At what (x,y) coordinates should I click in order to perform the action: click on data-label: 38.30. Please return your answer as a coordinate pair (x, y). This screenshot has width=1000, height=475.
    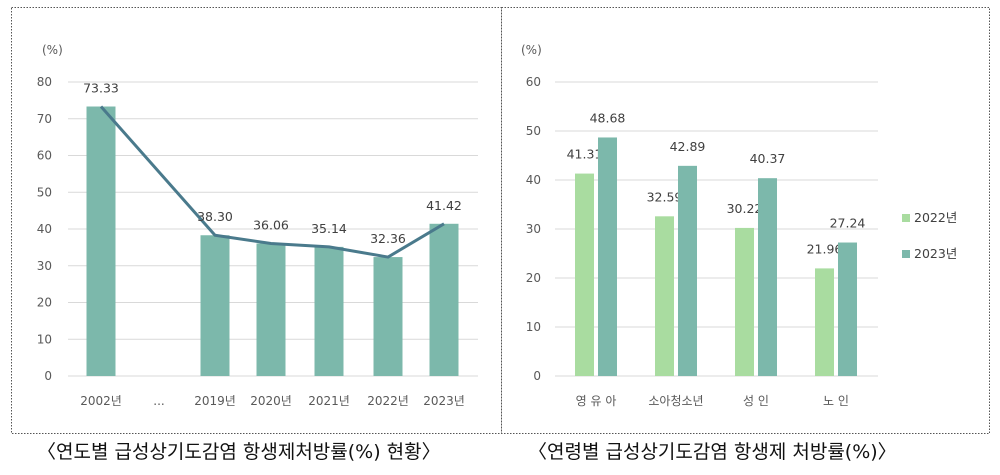
    Looking at the image, I should click on (215, 216).